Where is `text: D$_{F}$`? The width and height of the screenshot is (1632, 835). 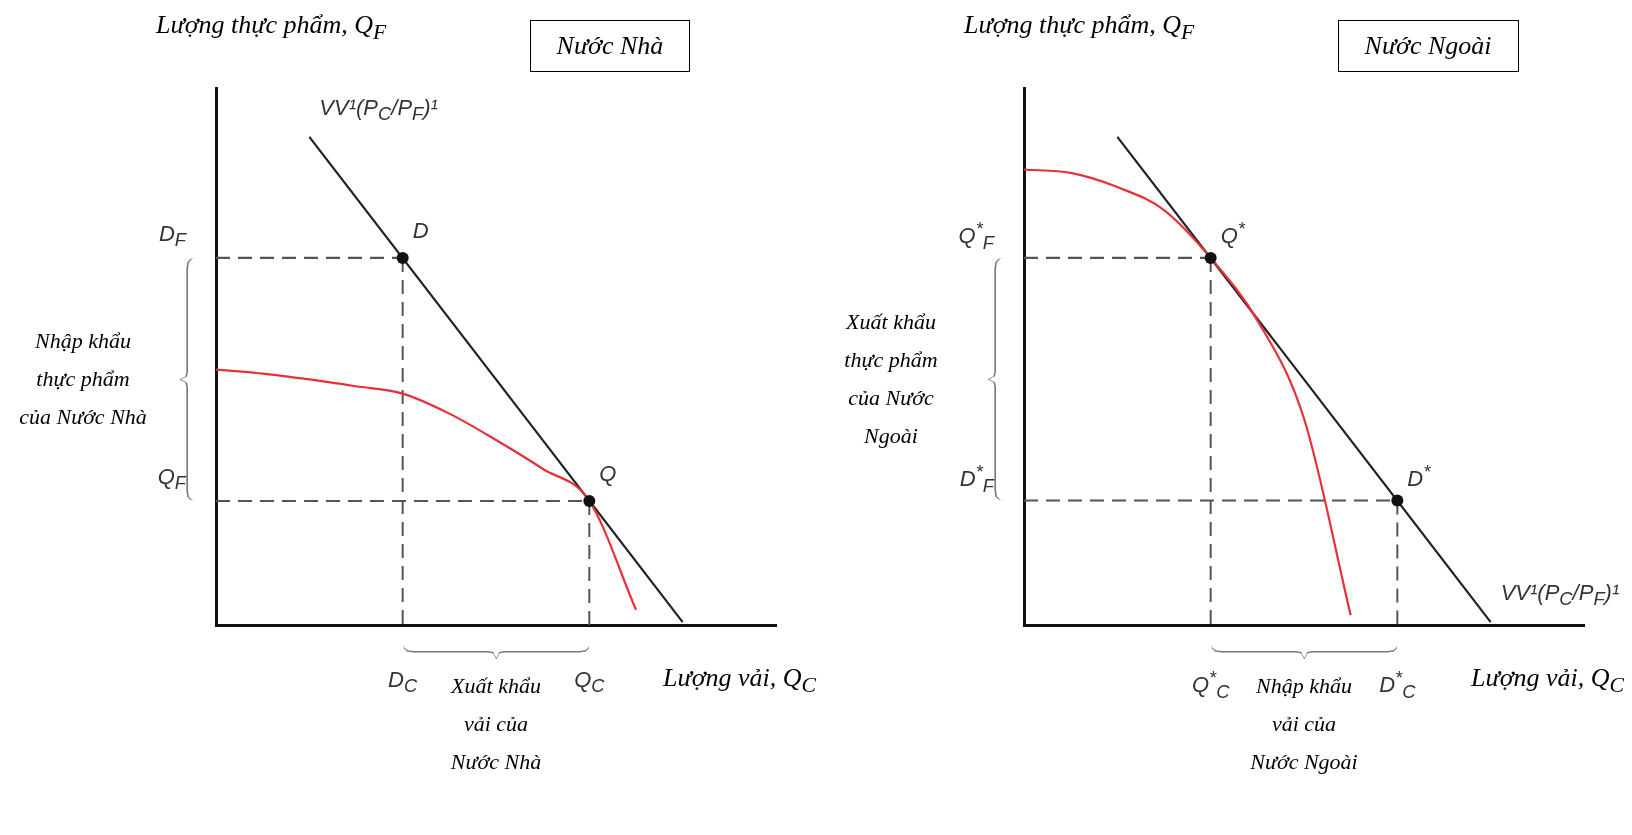 text: D$_{F}$ is located at coordinates (172, 236).